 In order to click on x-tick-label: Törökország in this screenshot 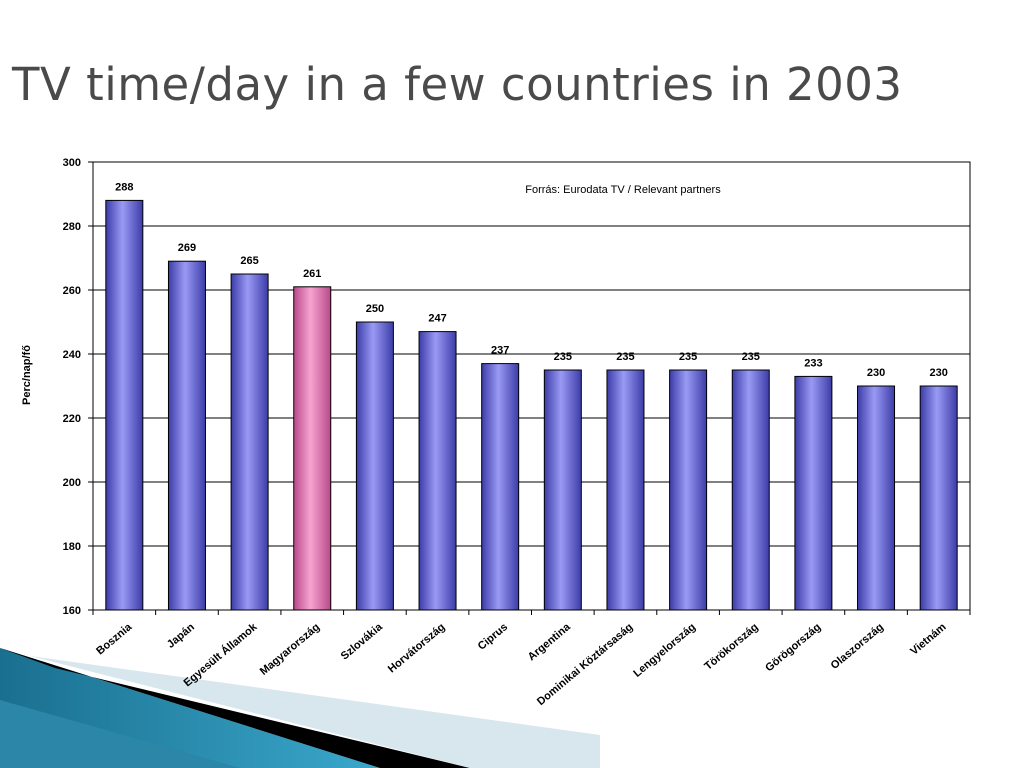, I will do `click(731, 647)`.